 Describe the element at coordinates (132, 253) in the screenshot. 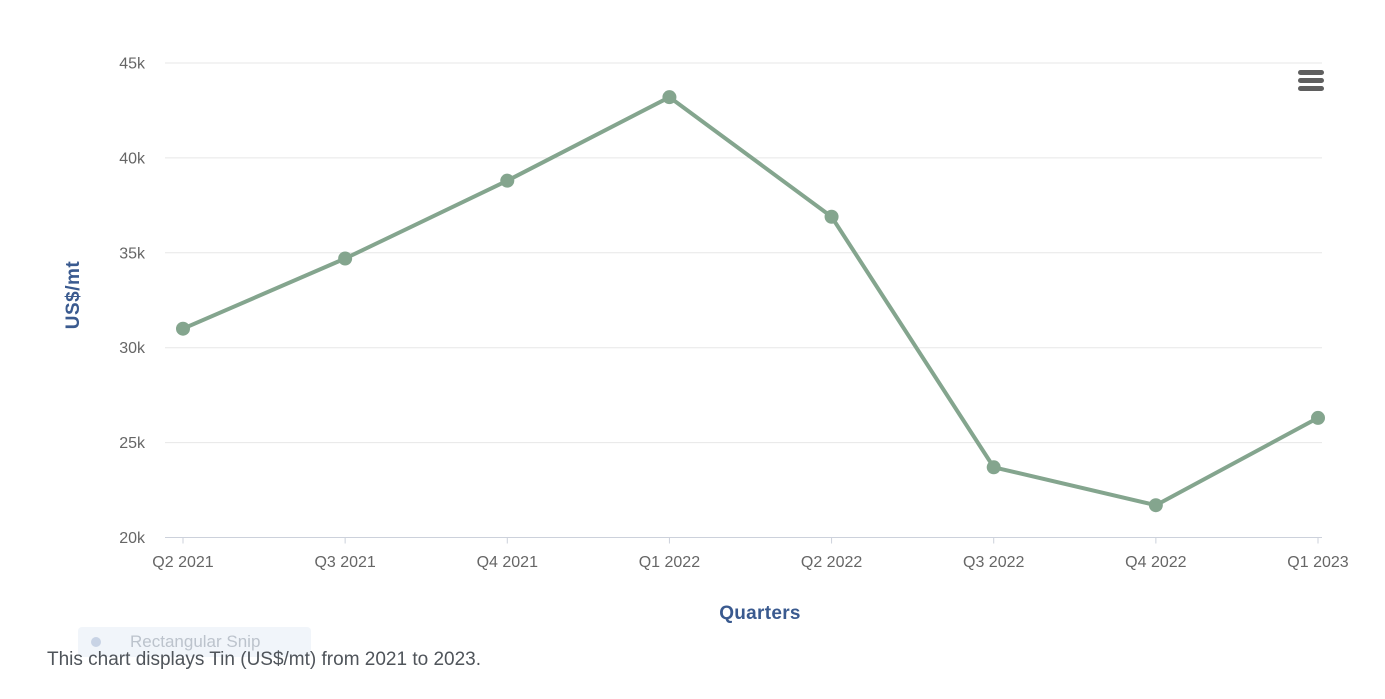

I see `y-tick-label: 35k` at that location.